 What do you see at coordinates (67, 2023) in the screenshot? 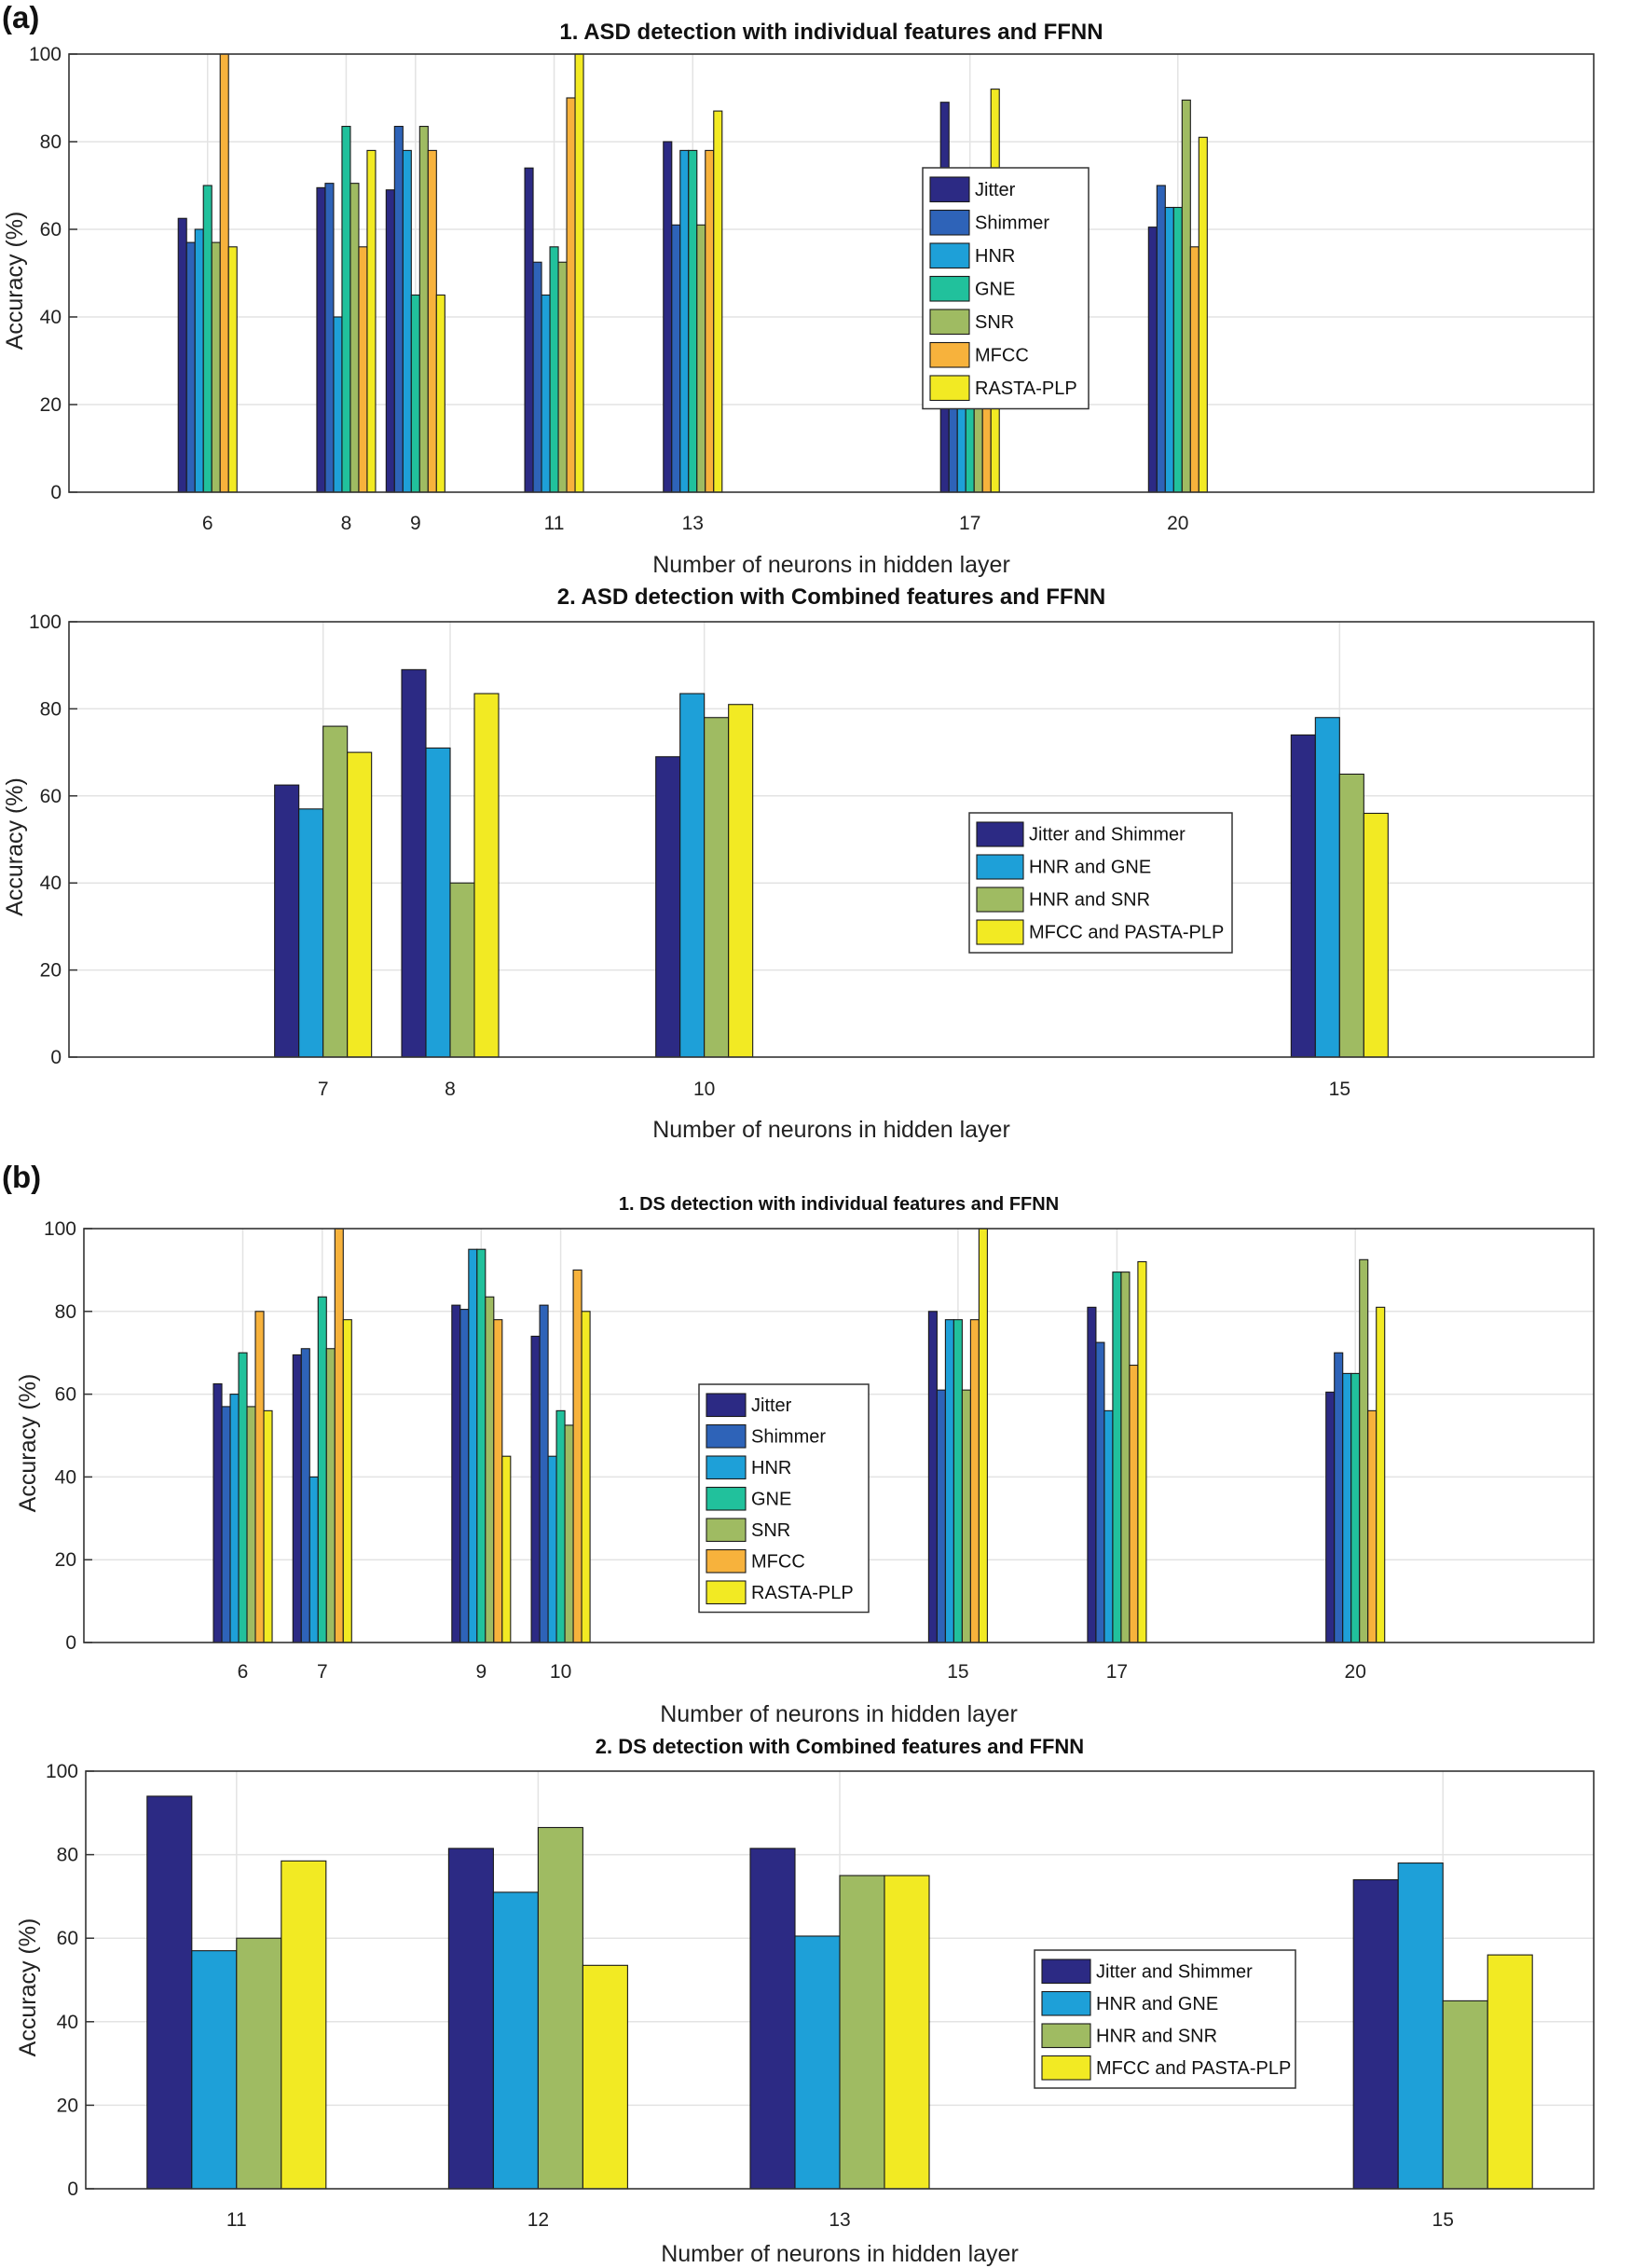
I see `chart4-ytick-label: 40` at bounding box center [67, 2023].